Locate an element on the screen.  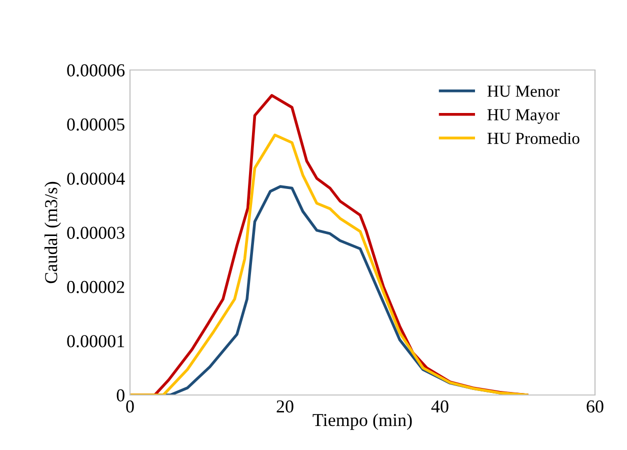
x-tick-label: 40 is located at coordinates (439, 406).